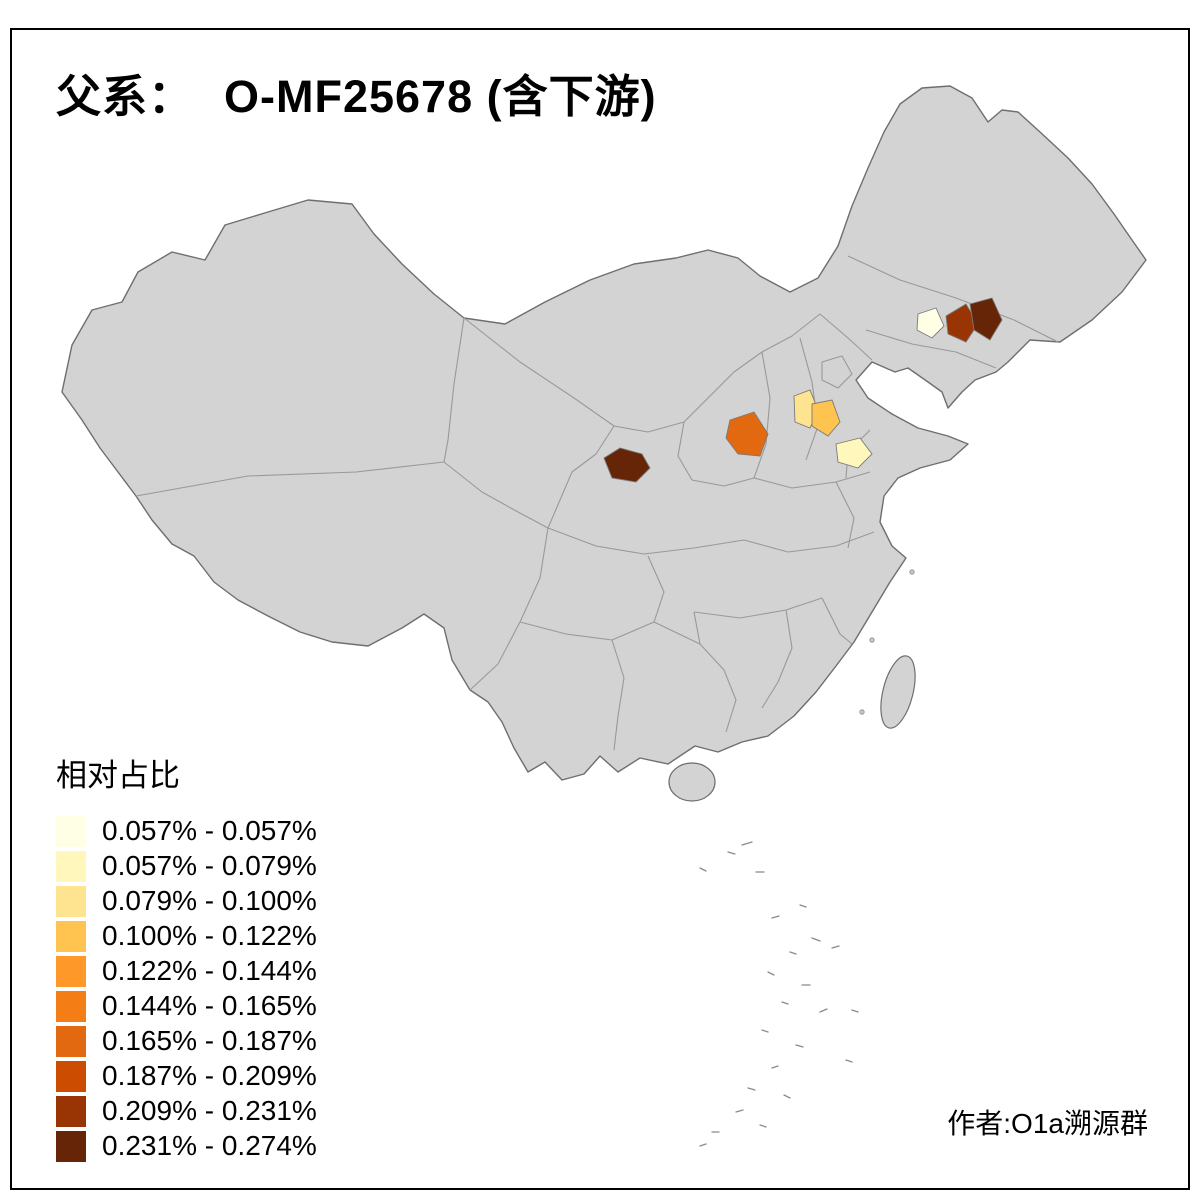  I want to click on legend-label: 0.079% - 0.100%, so click(209, 900).